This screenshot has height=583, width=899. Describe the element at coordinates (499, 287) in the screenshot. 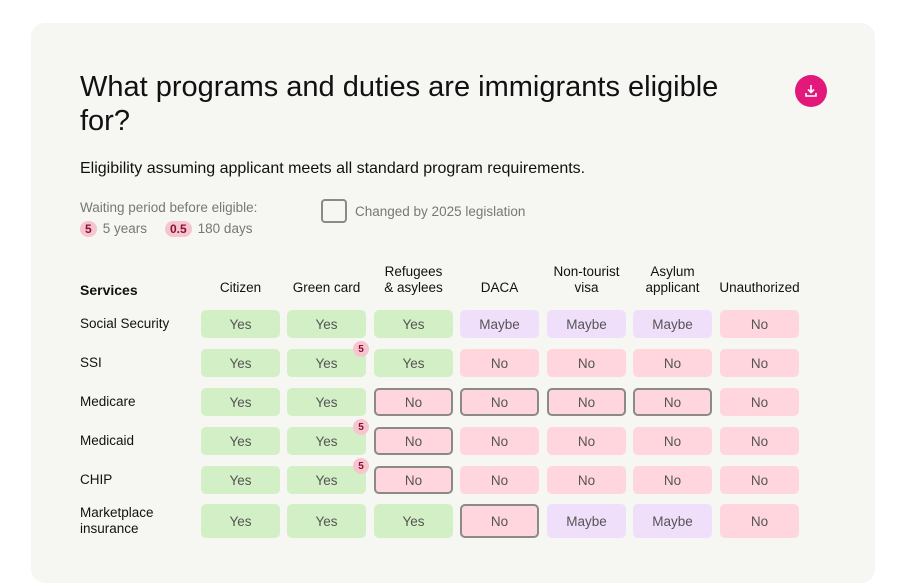

I see `column-header: DACA` at that location.